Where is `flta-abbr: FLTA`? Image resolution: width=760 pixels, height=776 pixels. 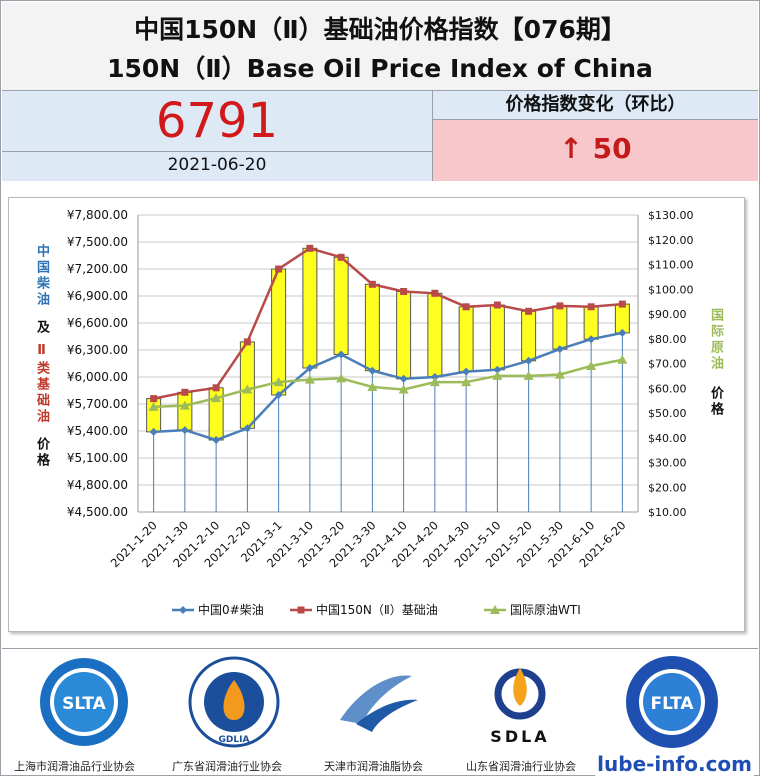 flta-abbr: FLTA is located at coordinates (672, 704).